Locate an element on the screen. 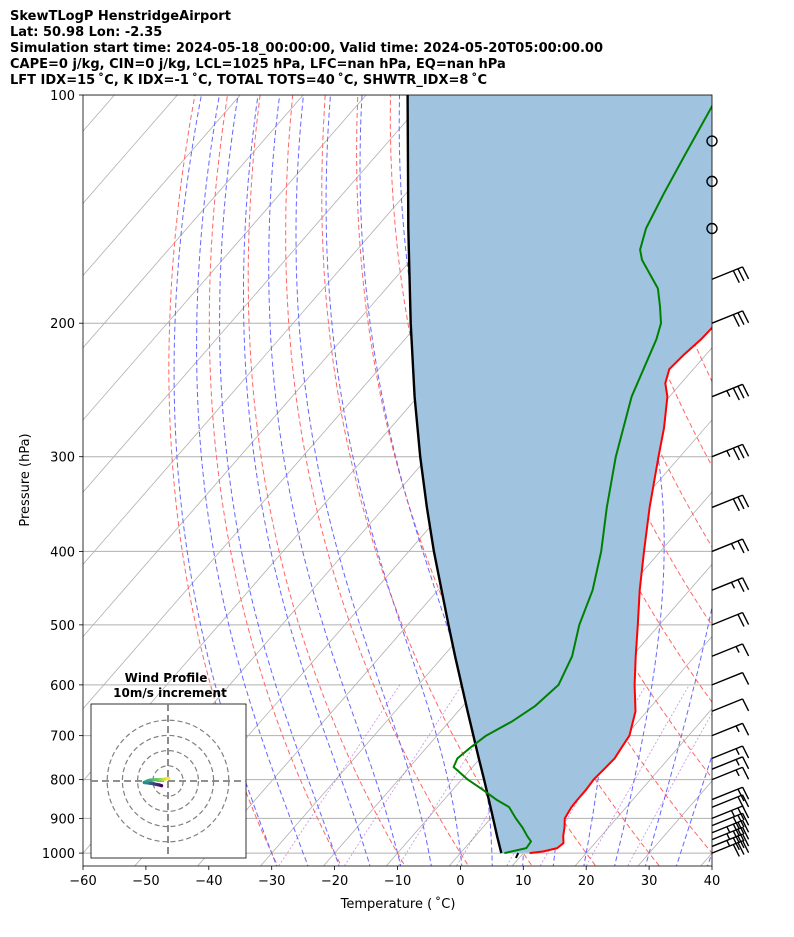 The width and height of the screenshot is (794, 937). hodograph-inset: Wind Profile 10m/s increment is located at coordinates (168, 765).